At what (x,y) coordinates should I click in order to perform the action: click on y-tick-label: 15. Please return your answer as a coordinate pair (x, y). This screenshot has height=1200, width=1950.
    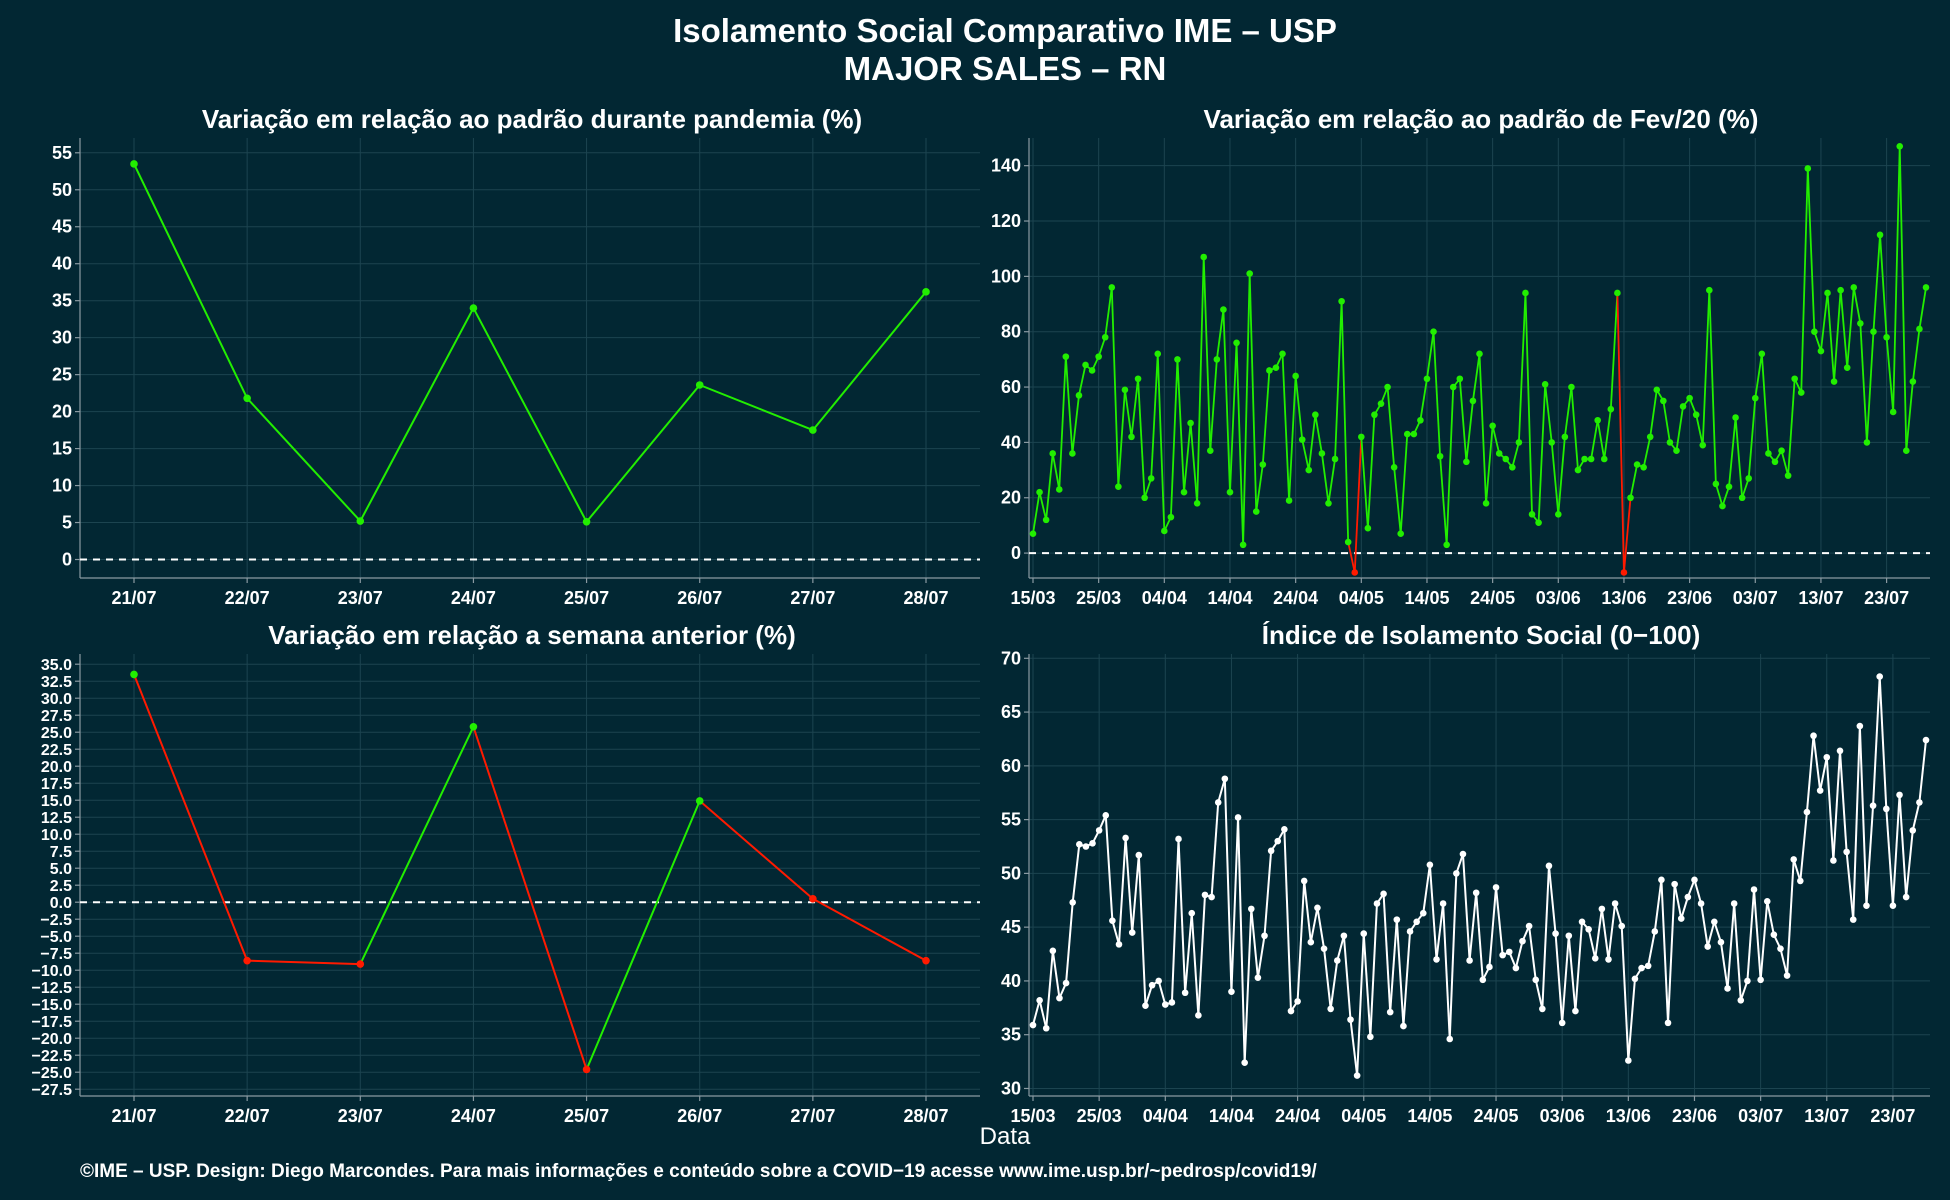
    Looking at the image, I should click on (62, 449).